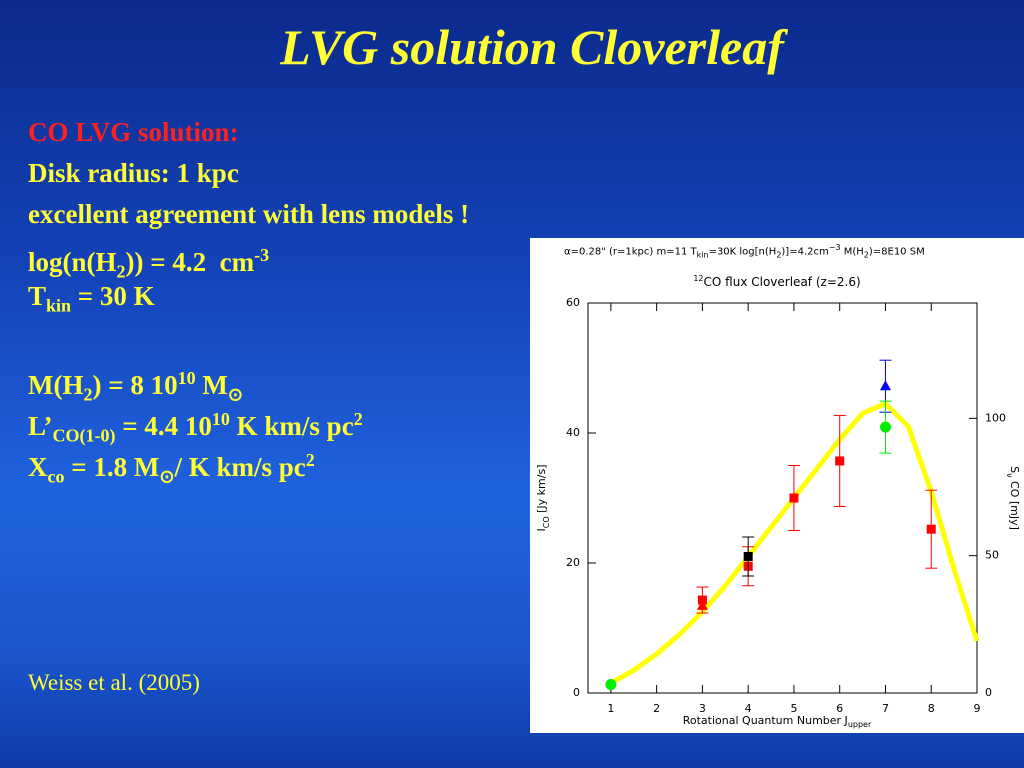  What do you see at coordinates (133, 173) in the screenshot?
I see `text: Disk radius: 1 kpc` at bounding box center [133, 173].